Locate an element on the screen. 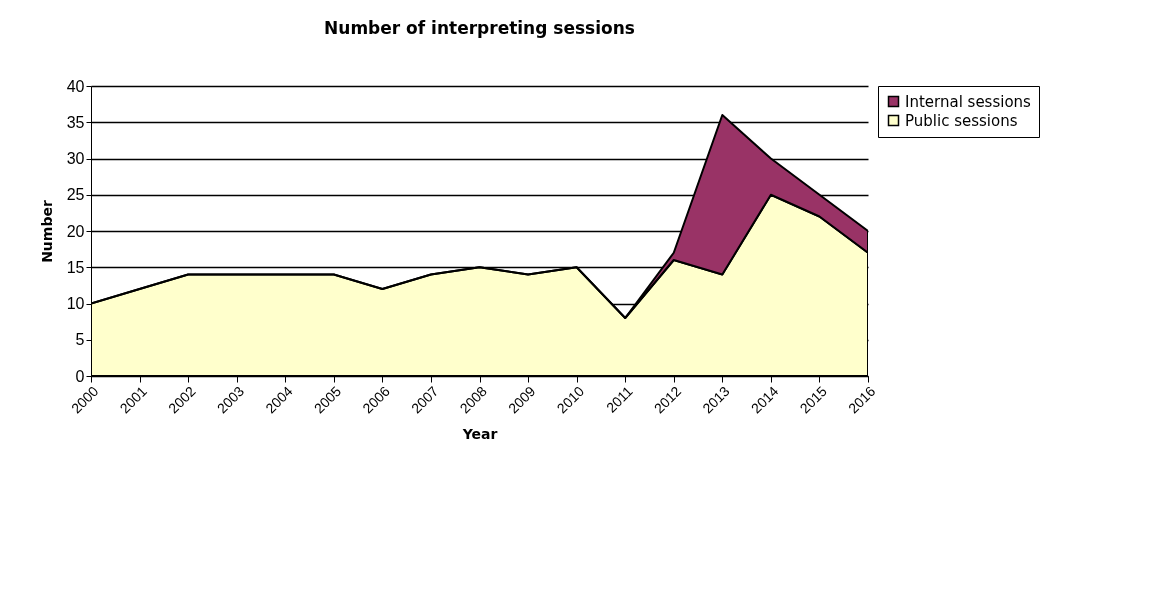 The width and height of the screenshot is (1168, 592). x-axis-title: Year is located at coordinates (479, 434).